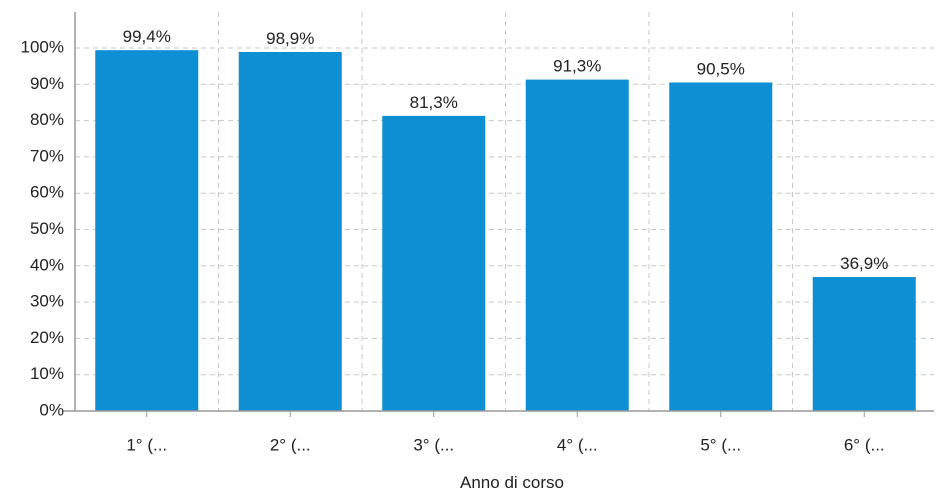 Image resolution: width=948 pixels, height=494 pixels. I want to click on y-tick-label: 50%, so click(47, 228).